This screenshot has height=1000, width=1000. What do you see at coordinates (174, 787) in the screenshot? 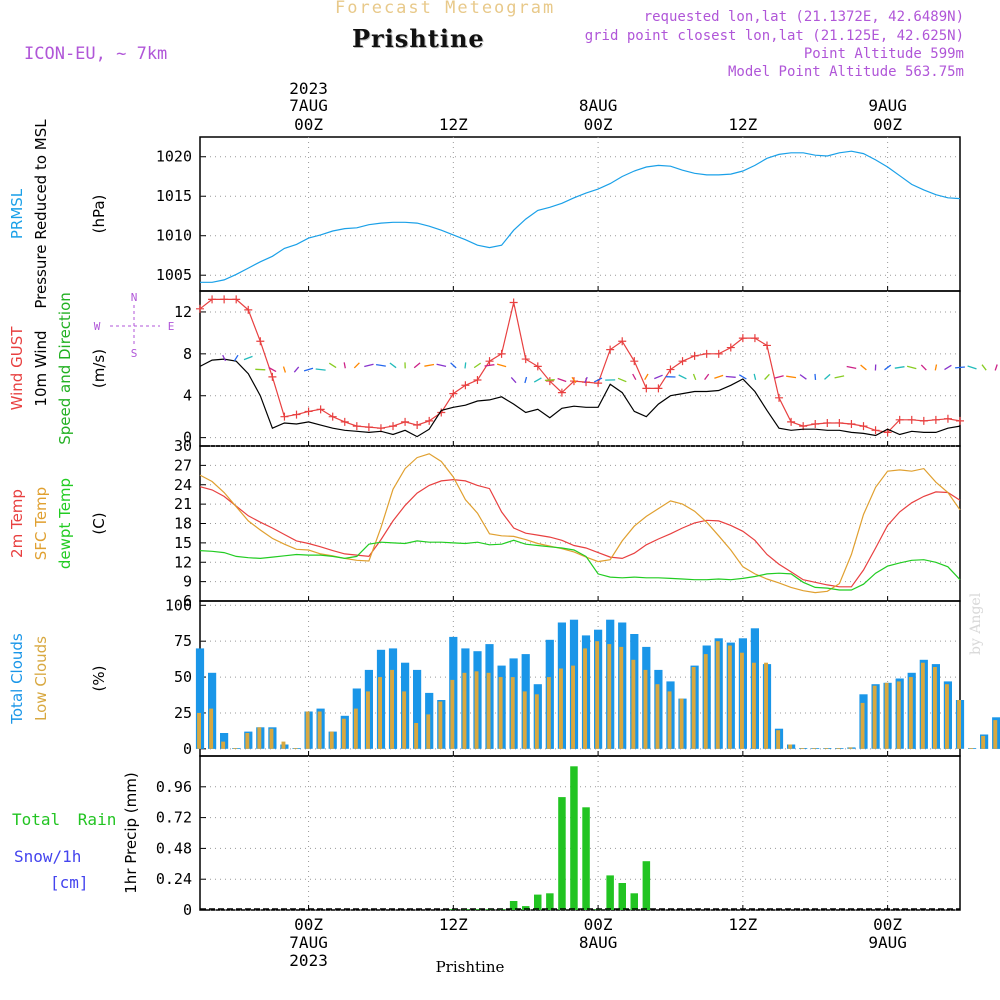
I see `y-tick-label: 0.96` at bounding box center [174, 787].